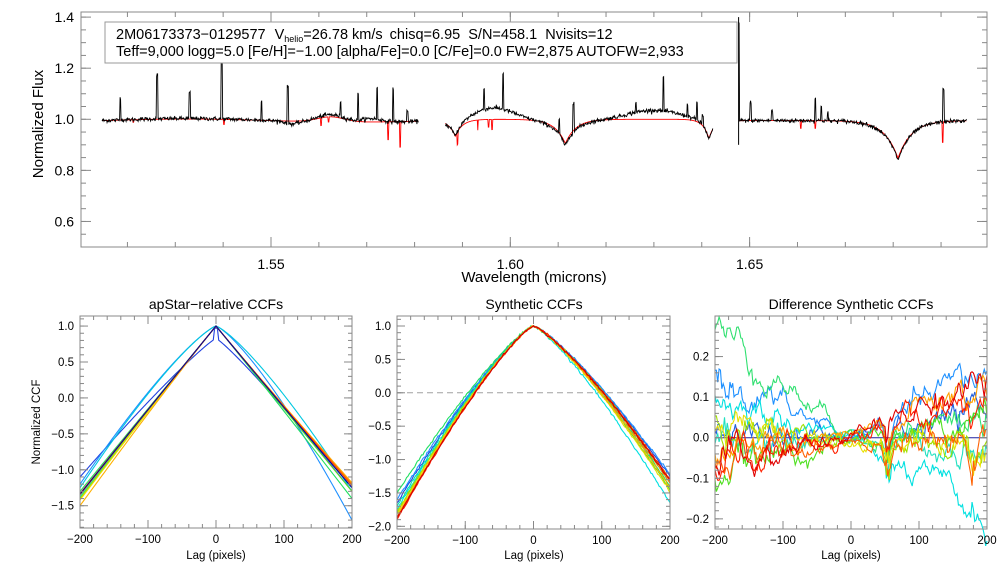 The width and height of the screenshot is (1008, 576). What do you see at coordinates (65, 68) in the screenshot?
I see `y-tick-label: 1.2` at bounding box center [65, 68].